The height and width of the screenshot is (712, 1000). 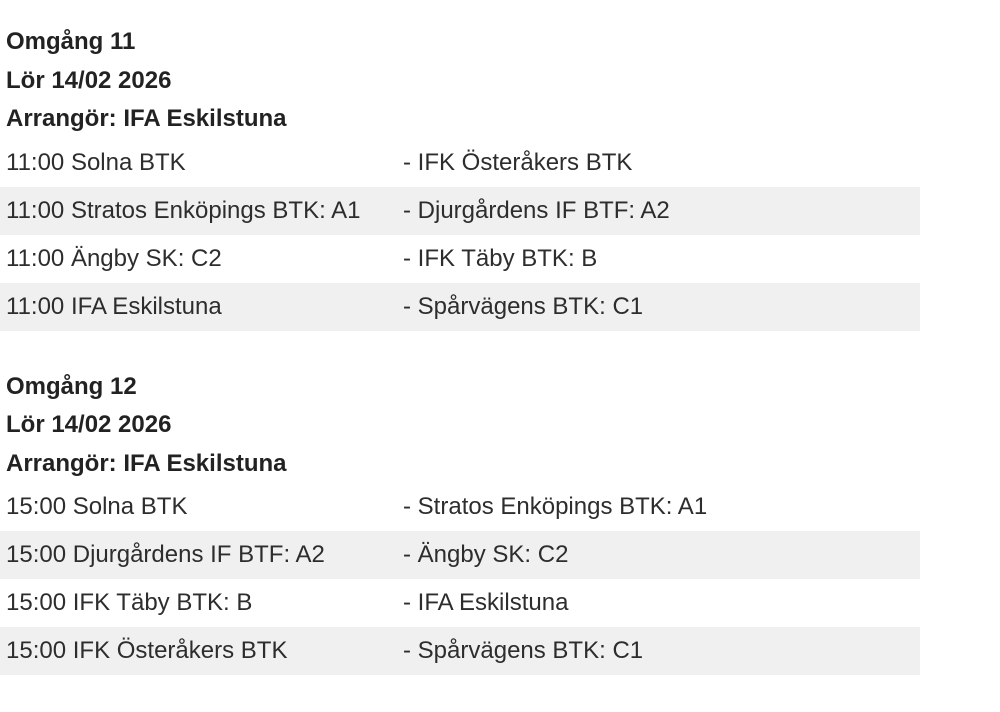 I want to click on match-away: - Ängby SK: C2, so click(x=485, y=555).